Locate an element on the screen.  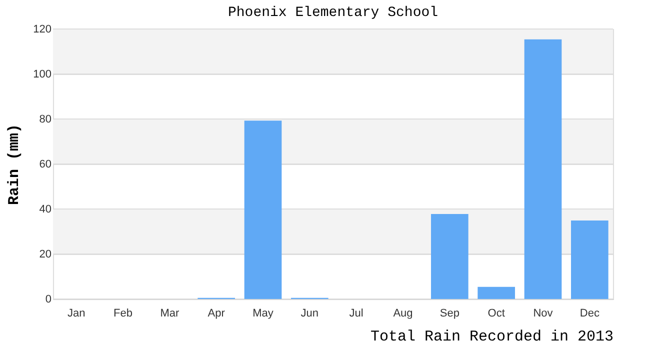
x-tick-label: Apr is located at coordinates (217, 314).